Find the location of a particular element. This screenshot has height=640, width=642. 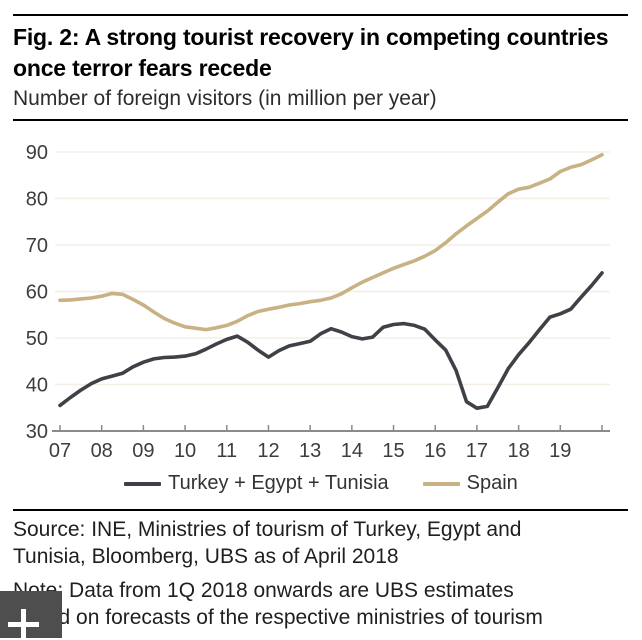

legend-item-spain: Spain is located at coordinates (470, 483).